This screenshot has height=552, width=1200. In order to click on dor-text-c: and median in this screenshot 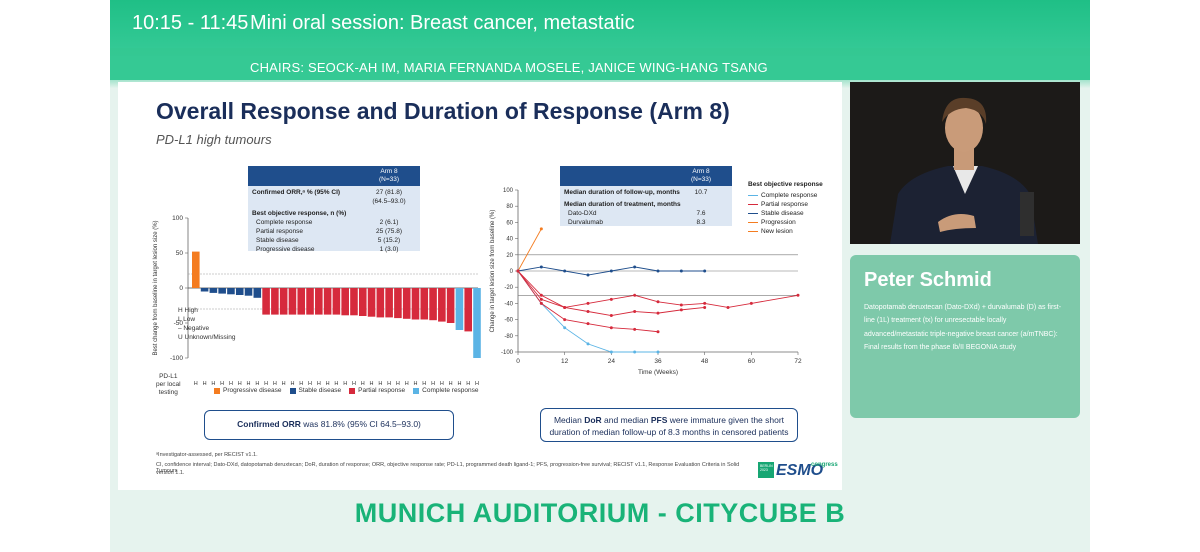, I will do `click(626, 420)`.